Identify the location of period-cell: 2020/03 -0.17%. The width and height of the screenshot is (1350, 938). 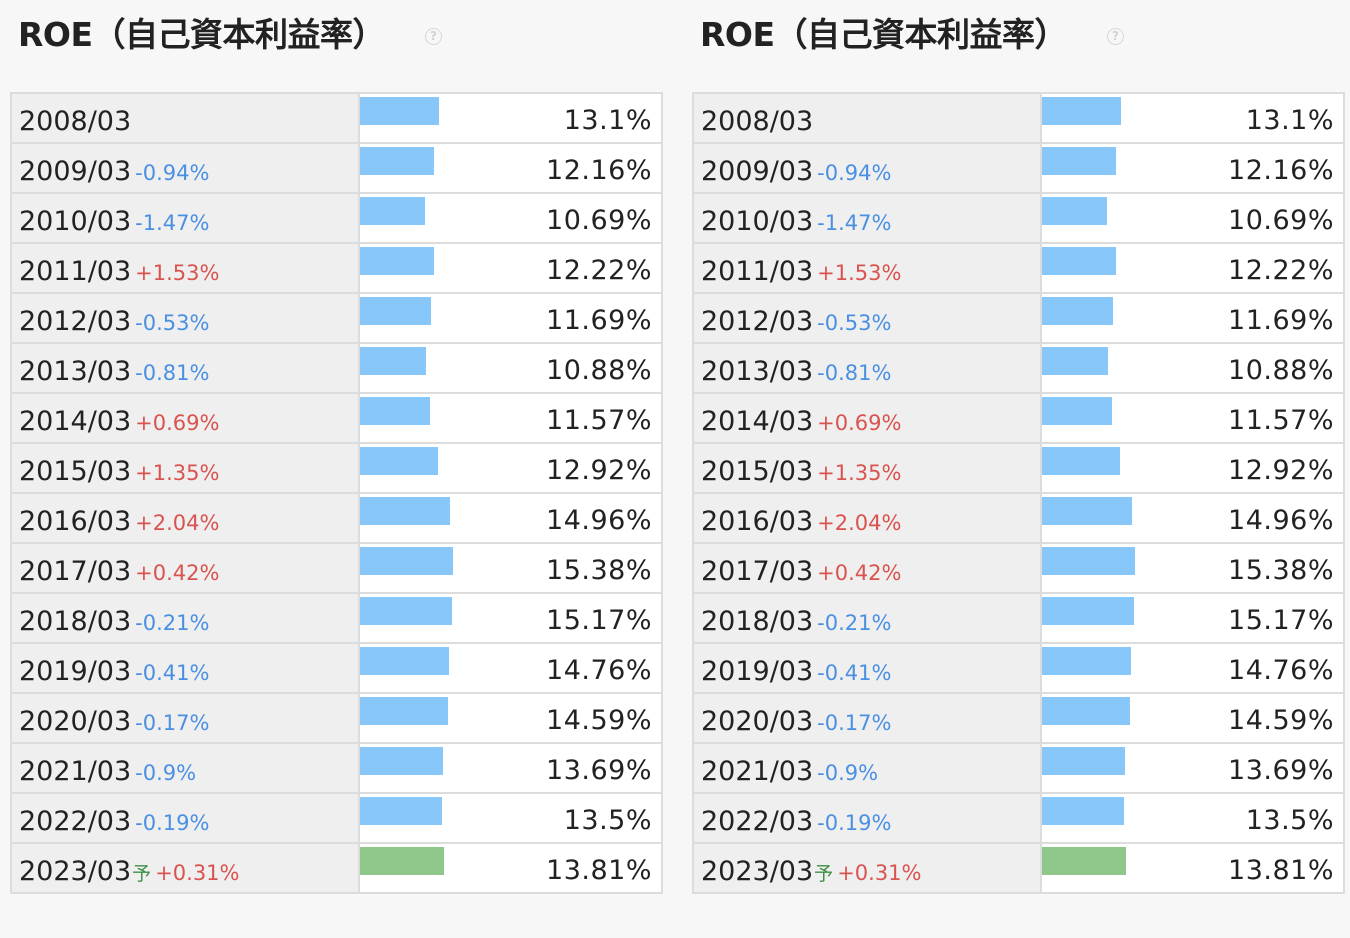
(867, 718).